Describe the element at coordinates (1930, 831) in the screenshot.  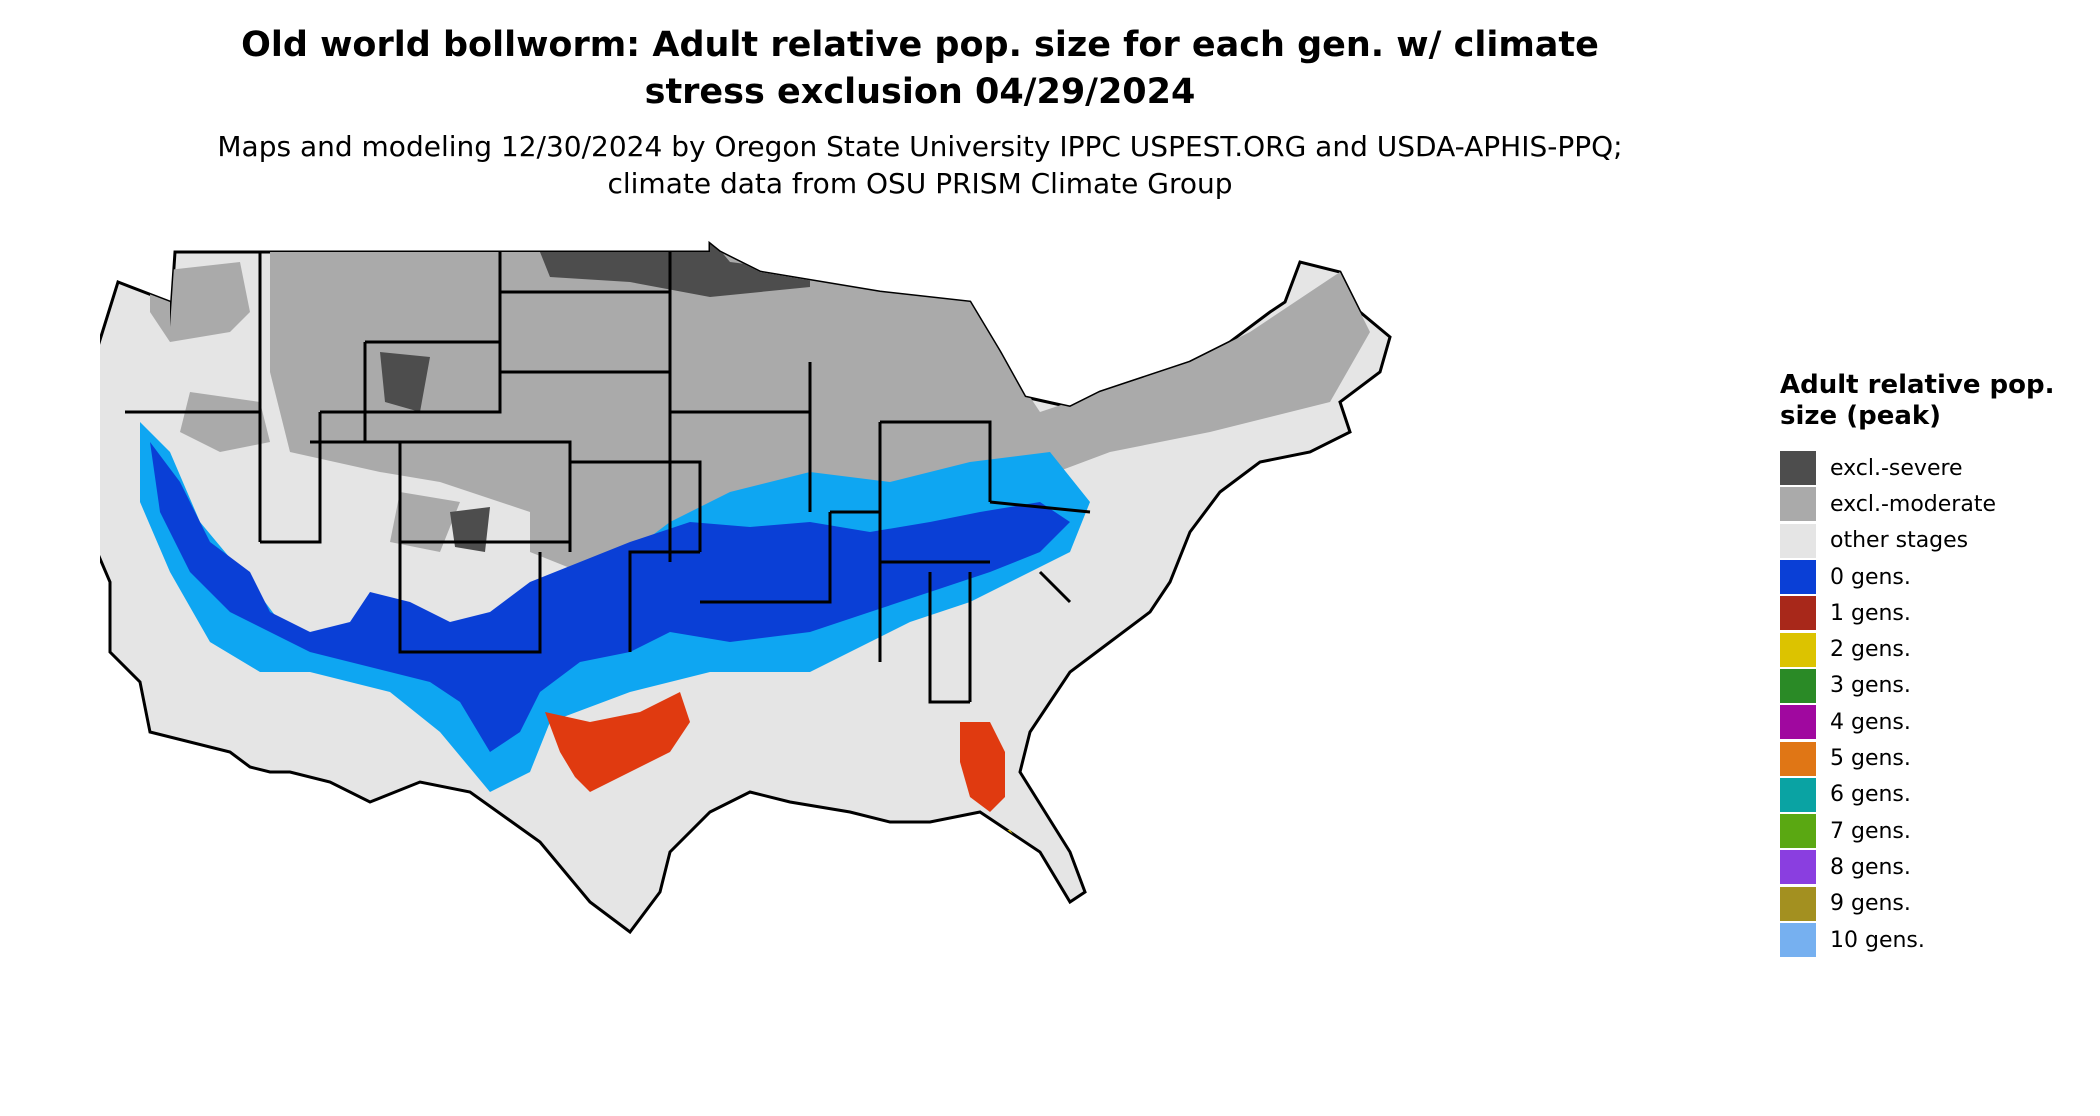
I see `legend-item: 7 gens.` at that location.